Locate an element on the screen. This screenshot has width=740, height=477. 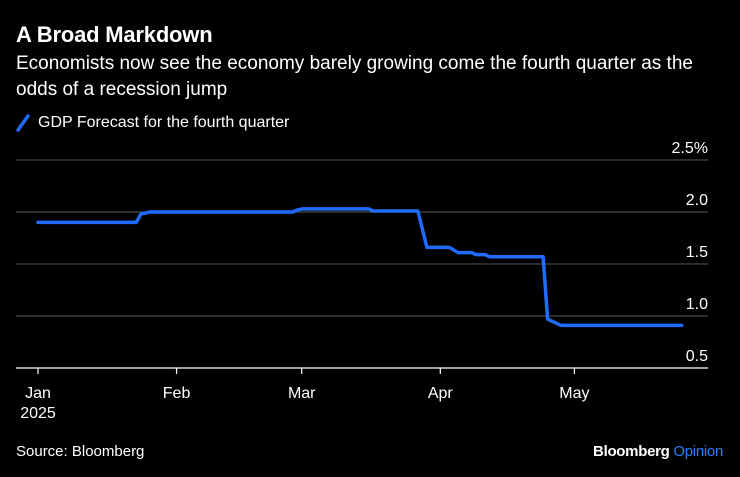
x-tick-label: Apr is located at coordinates (441, 393).